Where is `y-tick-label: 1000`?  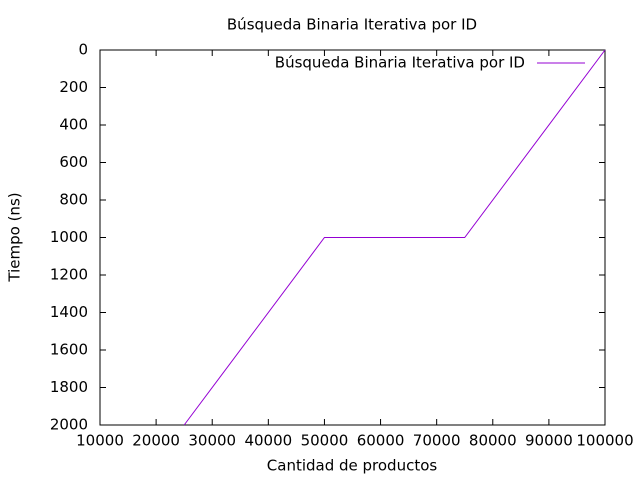 y-tick-label: 1000 is located at coordinates (69, 237).